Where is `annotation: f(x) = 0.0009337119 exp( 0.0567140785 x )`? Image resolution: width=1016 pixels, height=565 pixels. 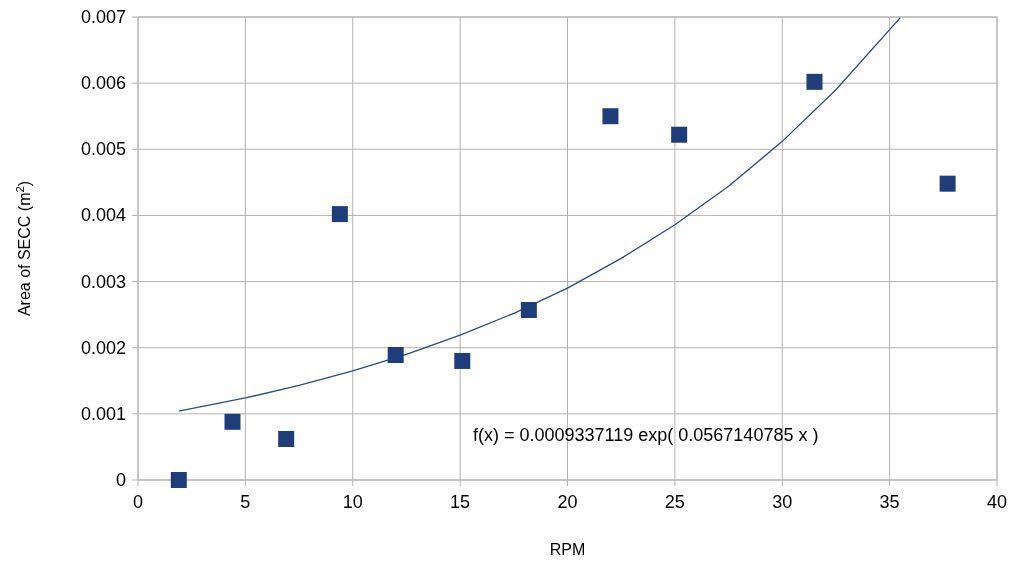
annotation: f(x) = 0.0009337119 exp( 0.0567140785 x ) is located at coordinates (646, 434).